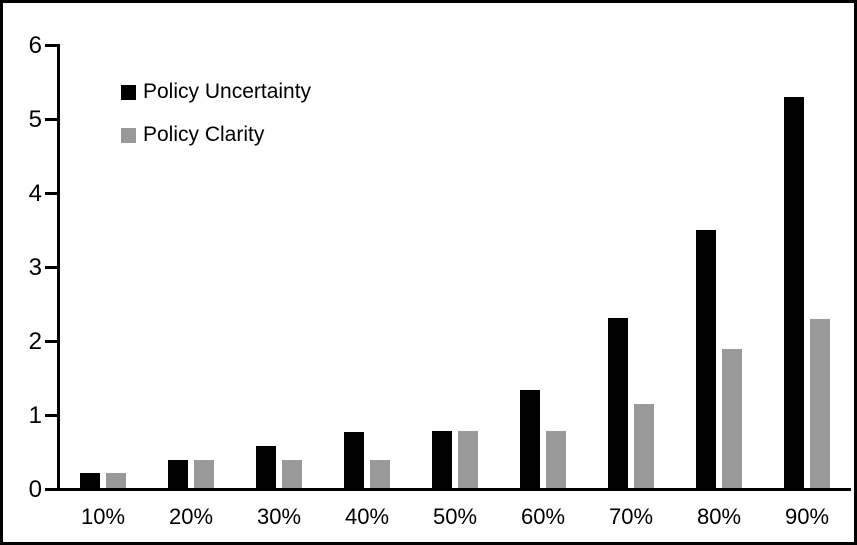  What do you see at coordinates (35, 45) in the screenshot?
I see `y-tick-label: 6` at bounding box center [35, 45].